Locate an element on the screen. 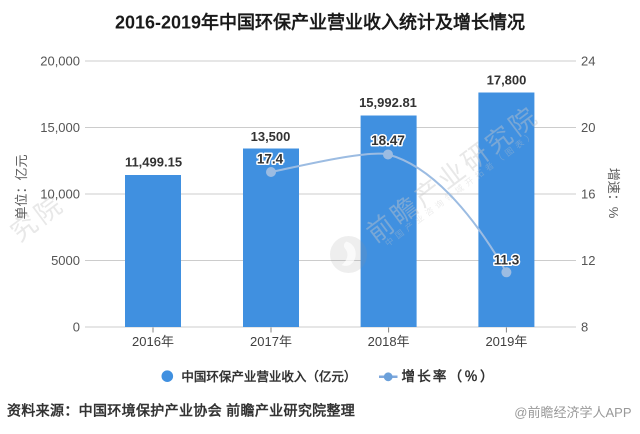 The height and width of the screenshot is (434, 640). svg-text: 20 is located at coordinates (588, 127).